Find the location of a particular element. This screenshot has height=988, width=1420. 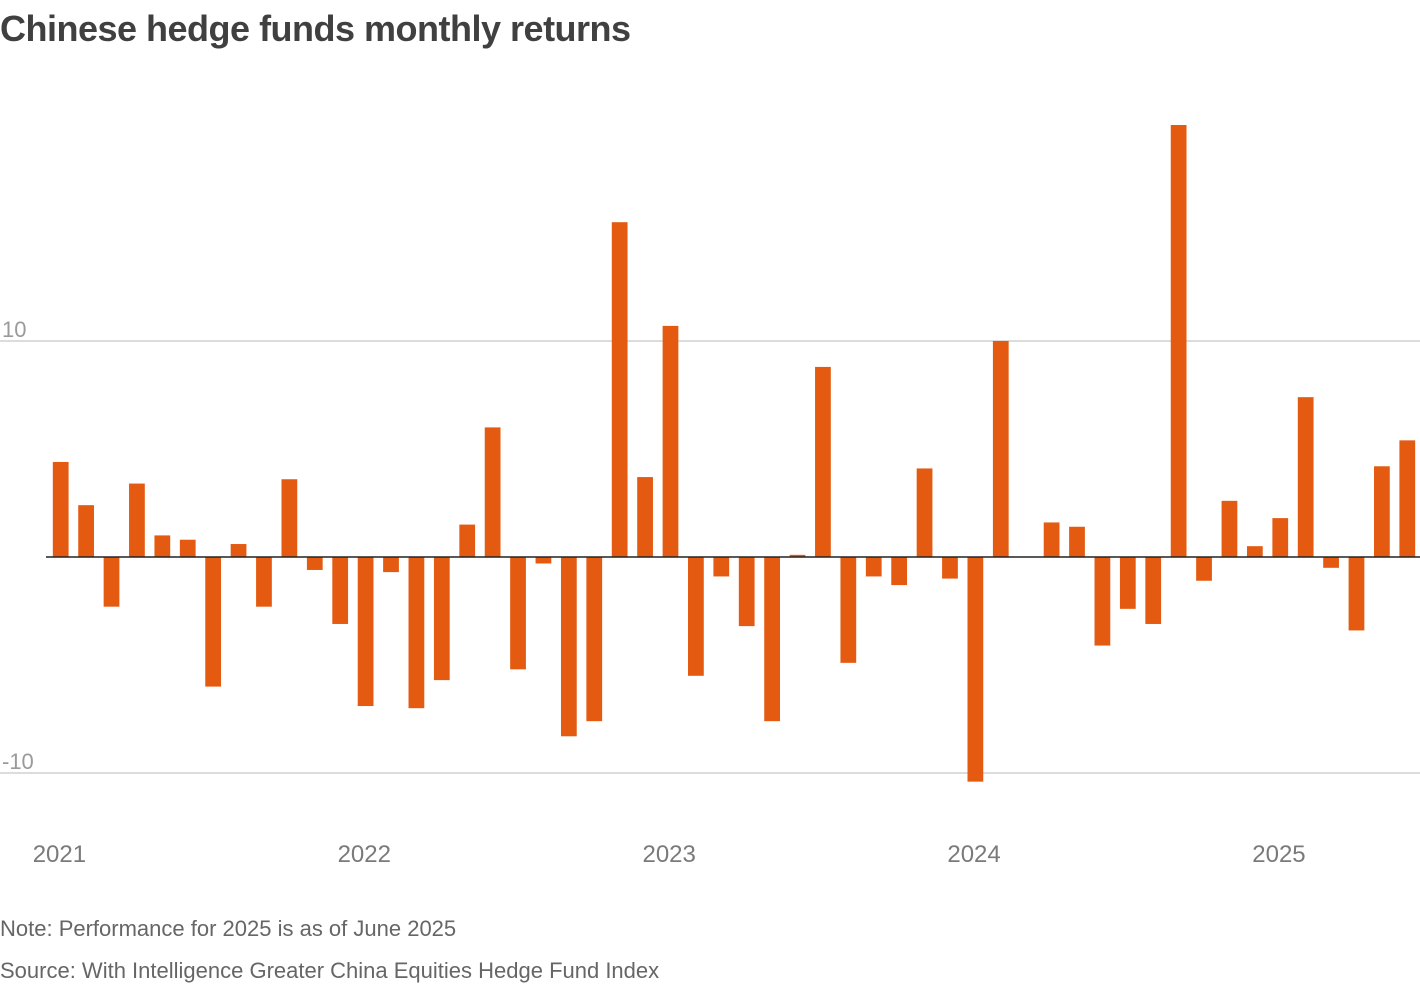

x-tick-label-2023: 2023 is located at coordinates (668, 854).